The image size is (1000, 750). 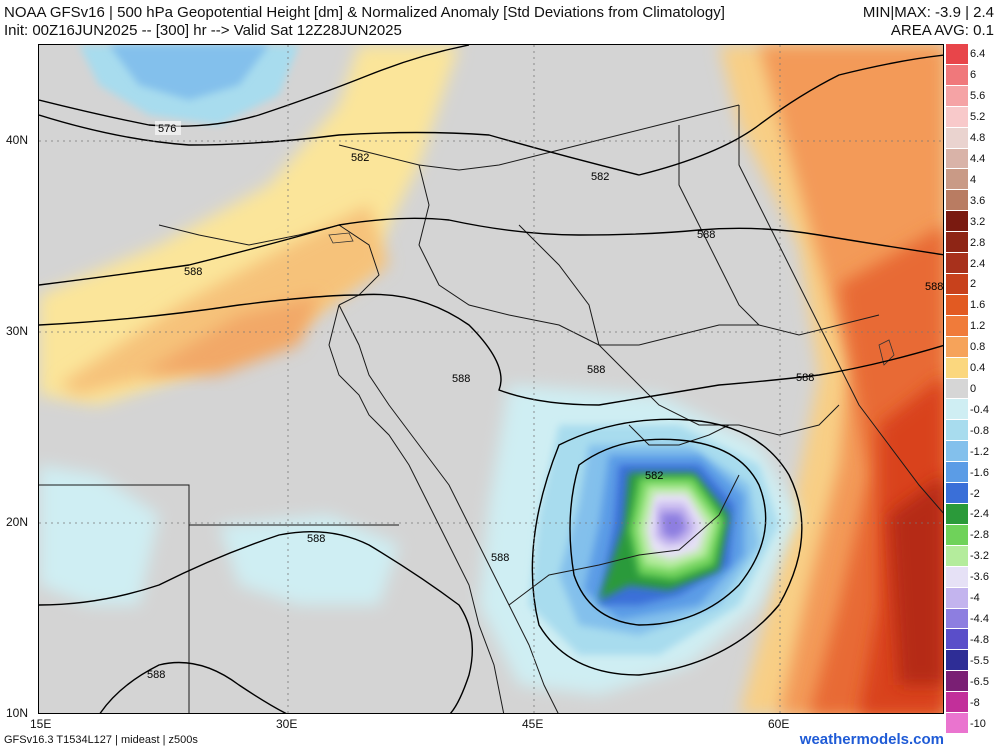 I want to click on colorbar-label: -2, so click(x=975, y=493).